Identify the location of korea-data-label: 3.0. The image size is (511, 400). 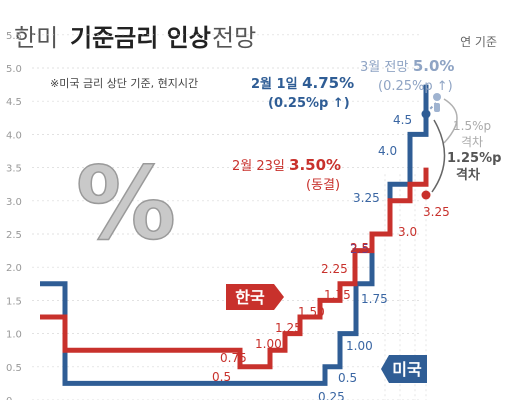
(407, 232).